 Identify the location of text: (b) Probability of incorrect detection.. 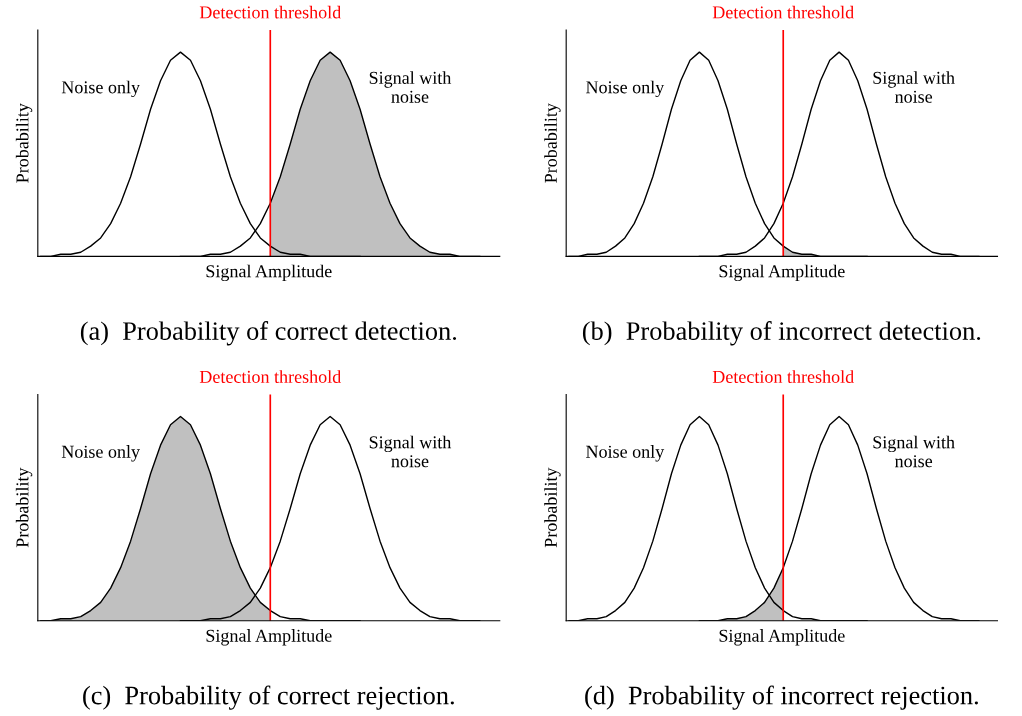
(781, 333).